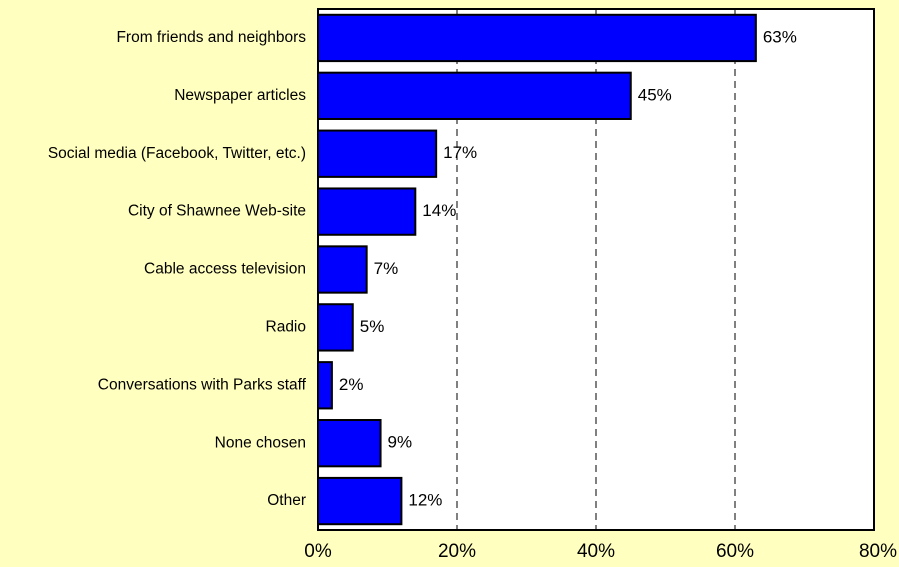 This screenshot has width=899, height=567. What do you see at coordinates (457, 551) in the screenshot?
I see `x-tick-label-1: 20%` at bounding box center [457, 551].